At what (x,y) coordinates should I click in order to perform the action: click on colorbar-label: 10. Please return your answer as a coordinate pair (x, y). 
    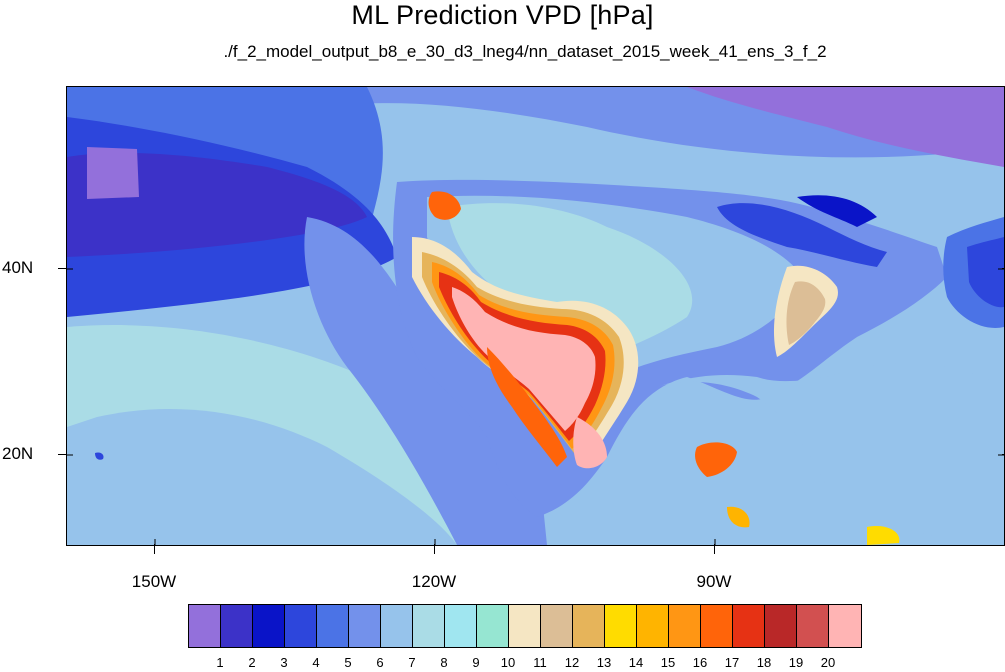
    Looking at the image, I should click on (508, 662).